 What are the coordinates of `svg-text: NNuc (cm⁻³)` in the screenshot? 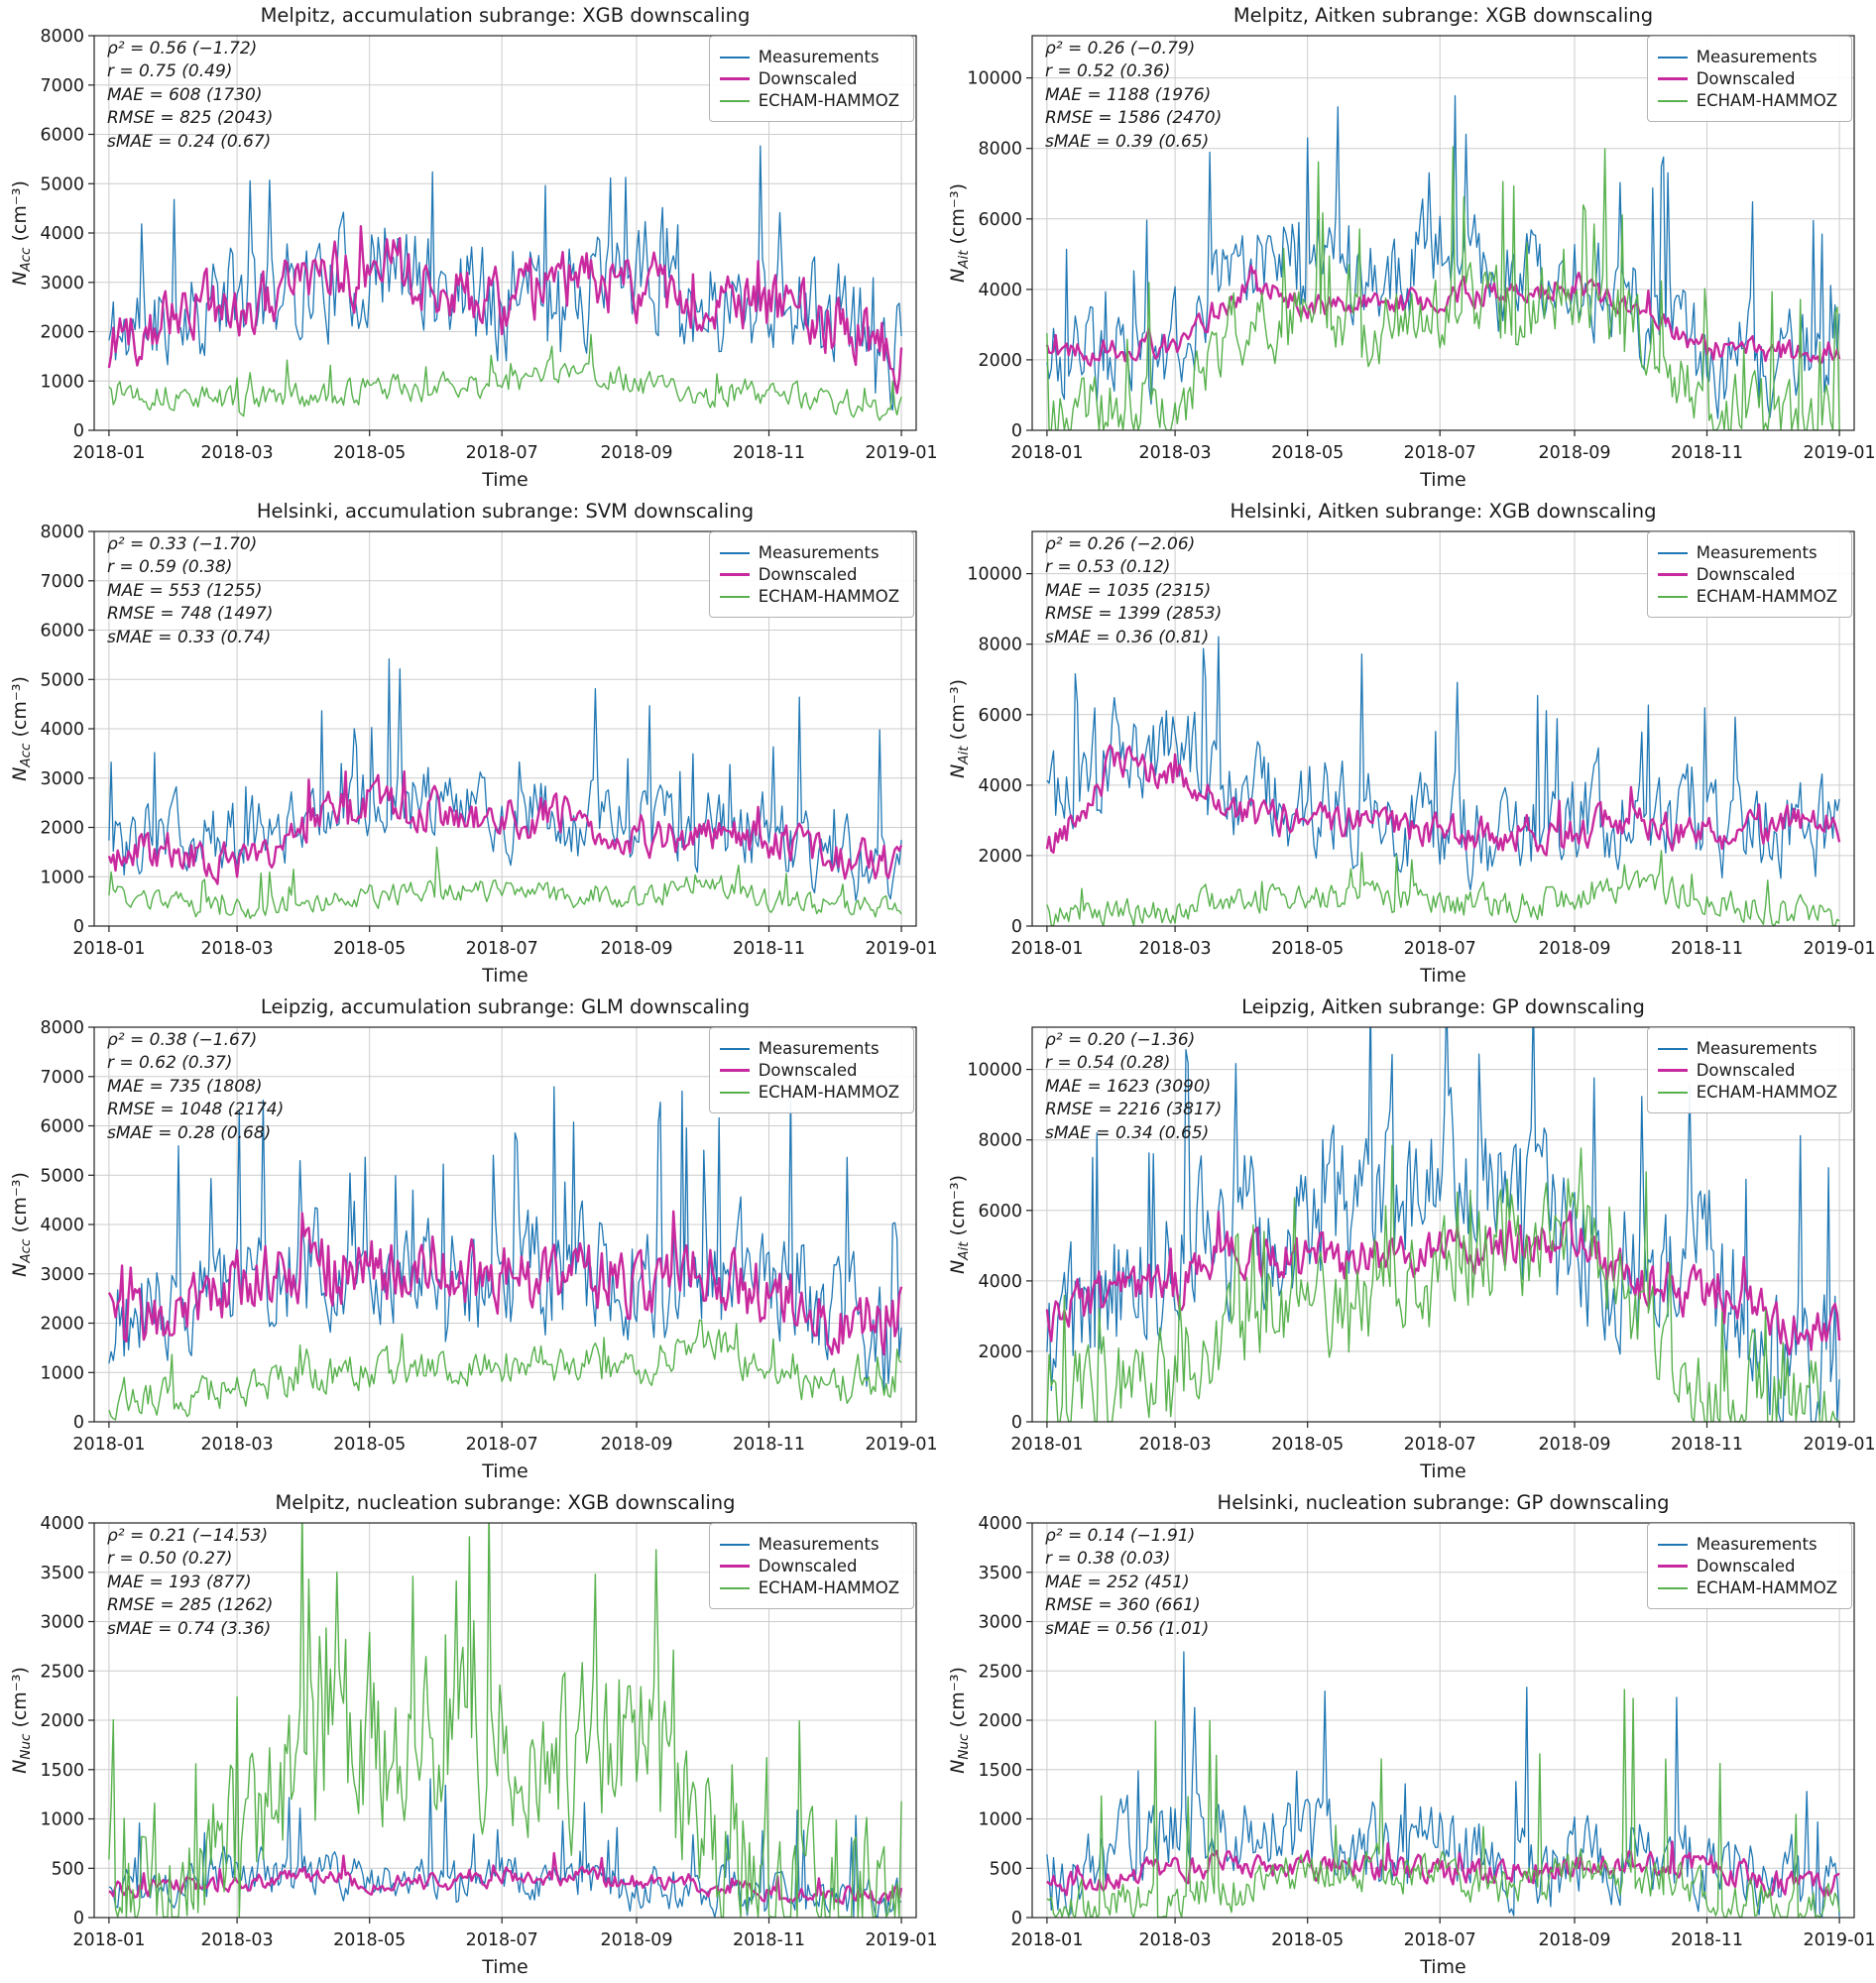 It's located at (959, 1721).